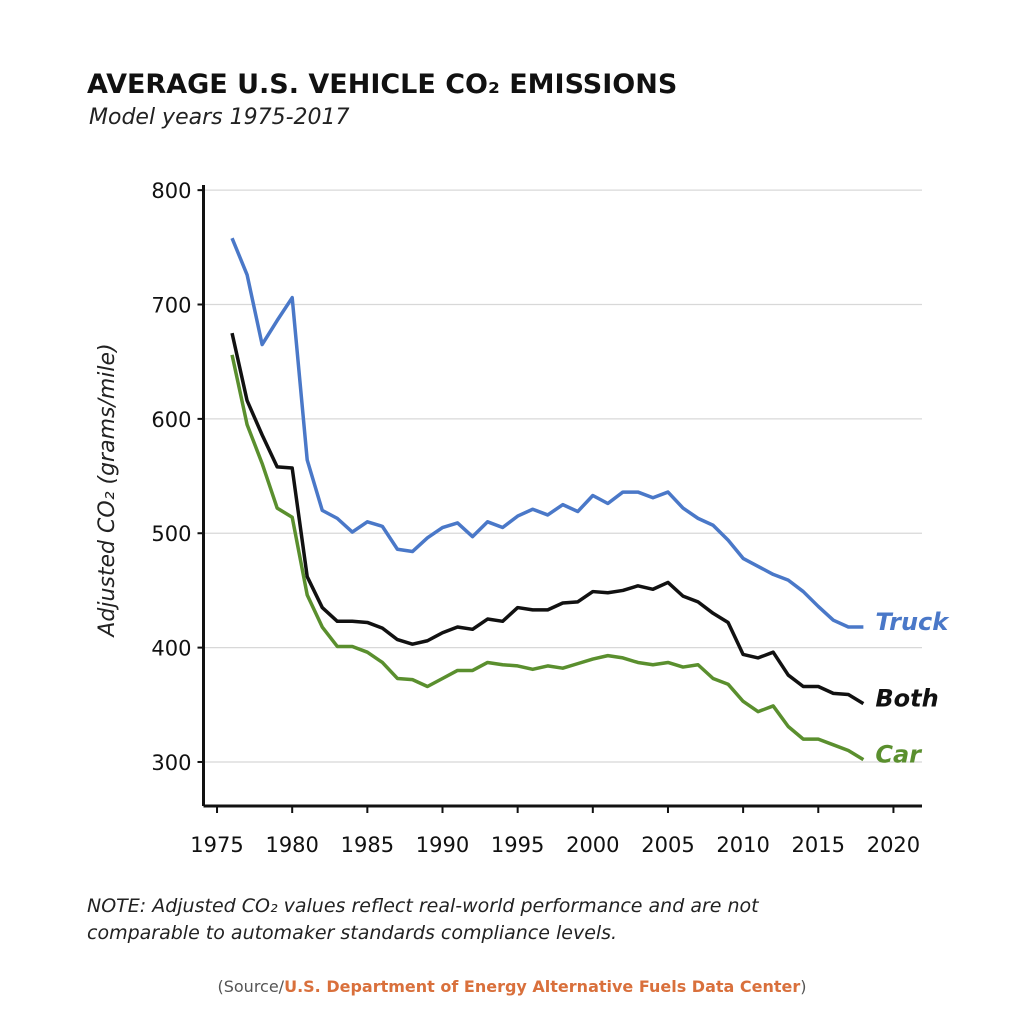 Image resolution: width=1024 pixels, height=1010 pixels. What do you see at coordinates (899, 755) in the screenshot?
I see `series-label: Car` at bounding box center [899, 755].